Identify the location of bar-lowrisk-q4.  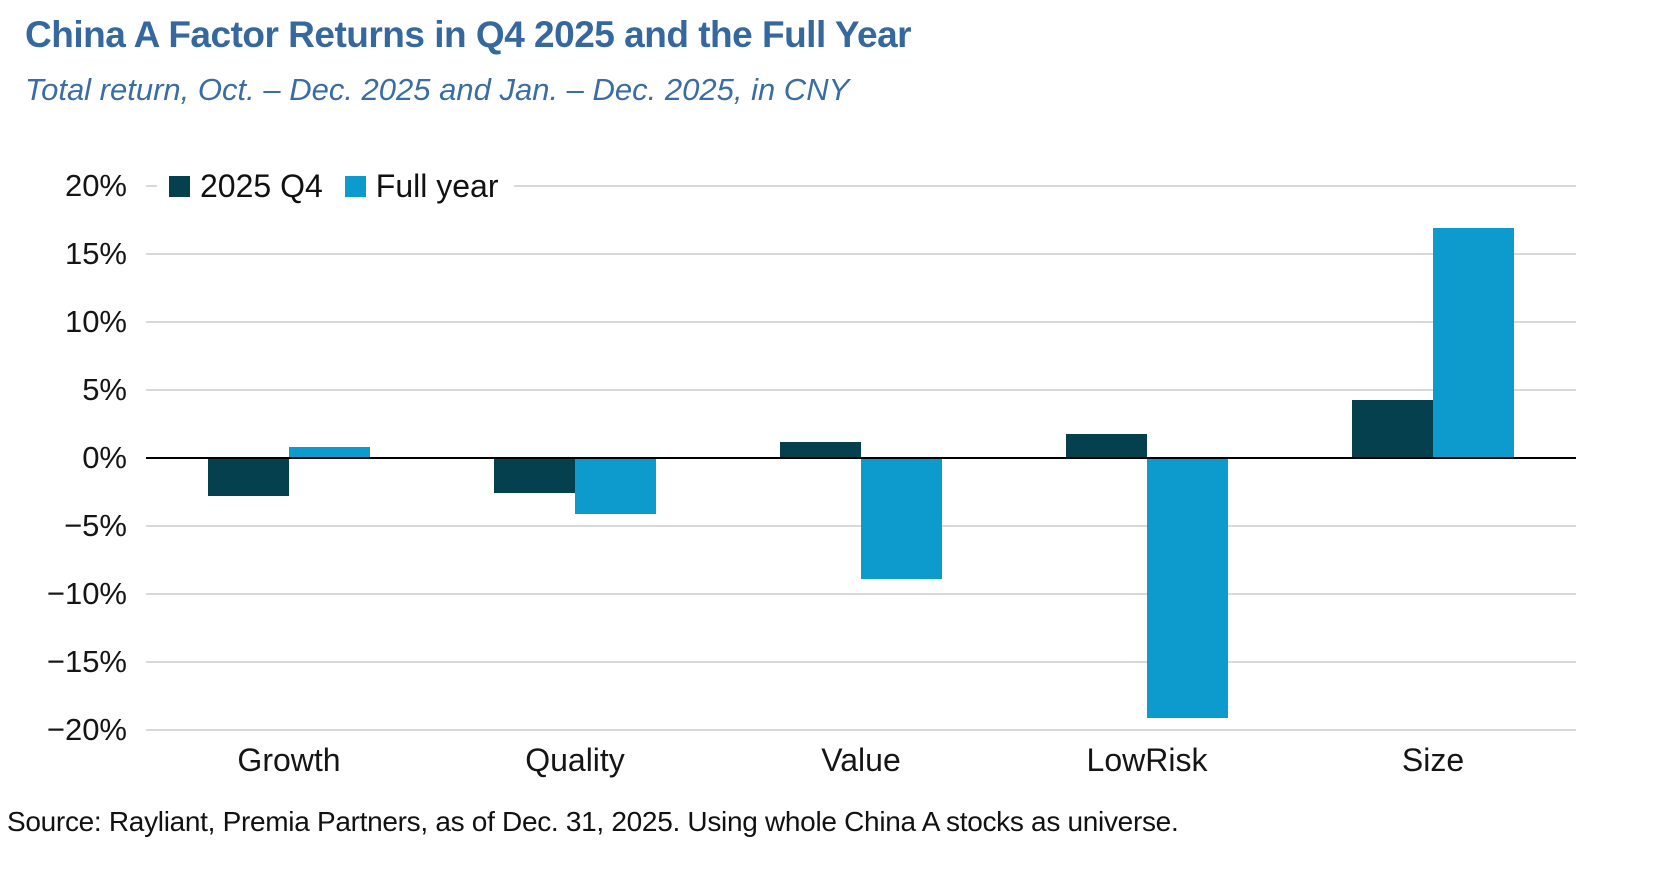
(1106, 445).